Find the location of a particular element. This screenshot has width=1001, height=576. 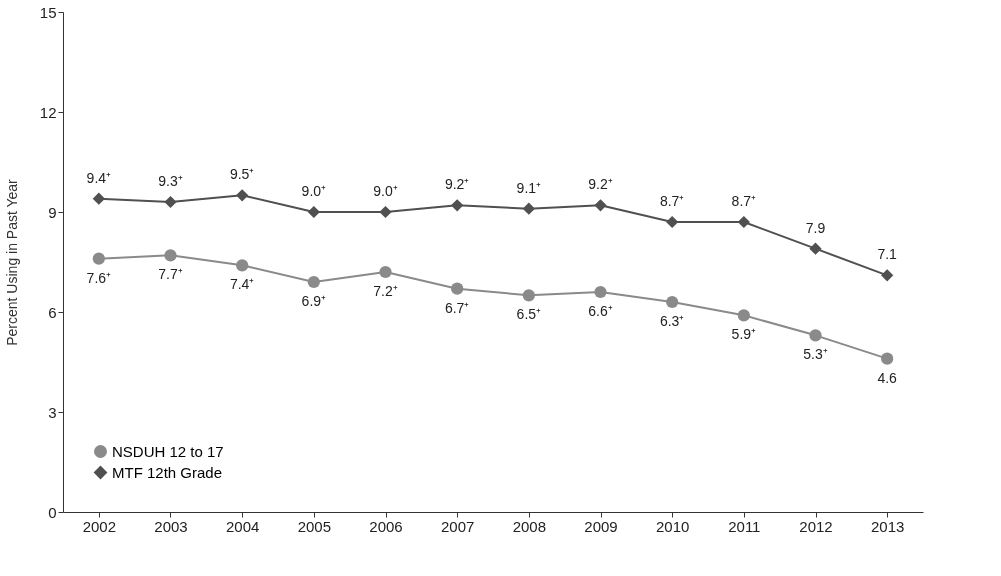

x-tick-label: 2006 is located at coordinates (386, 526).